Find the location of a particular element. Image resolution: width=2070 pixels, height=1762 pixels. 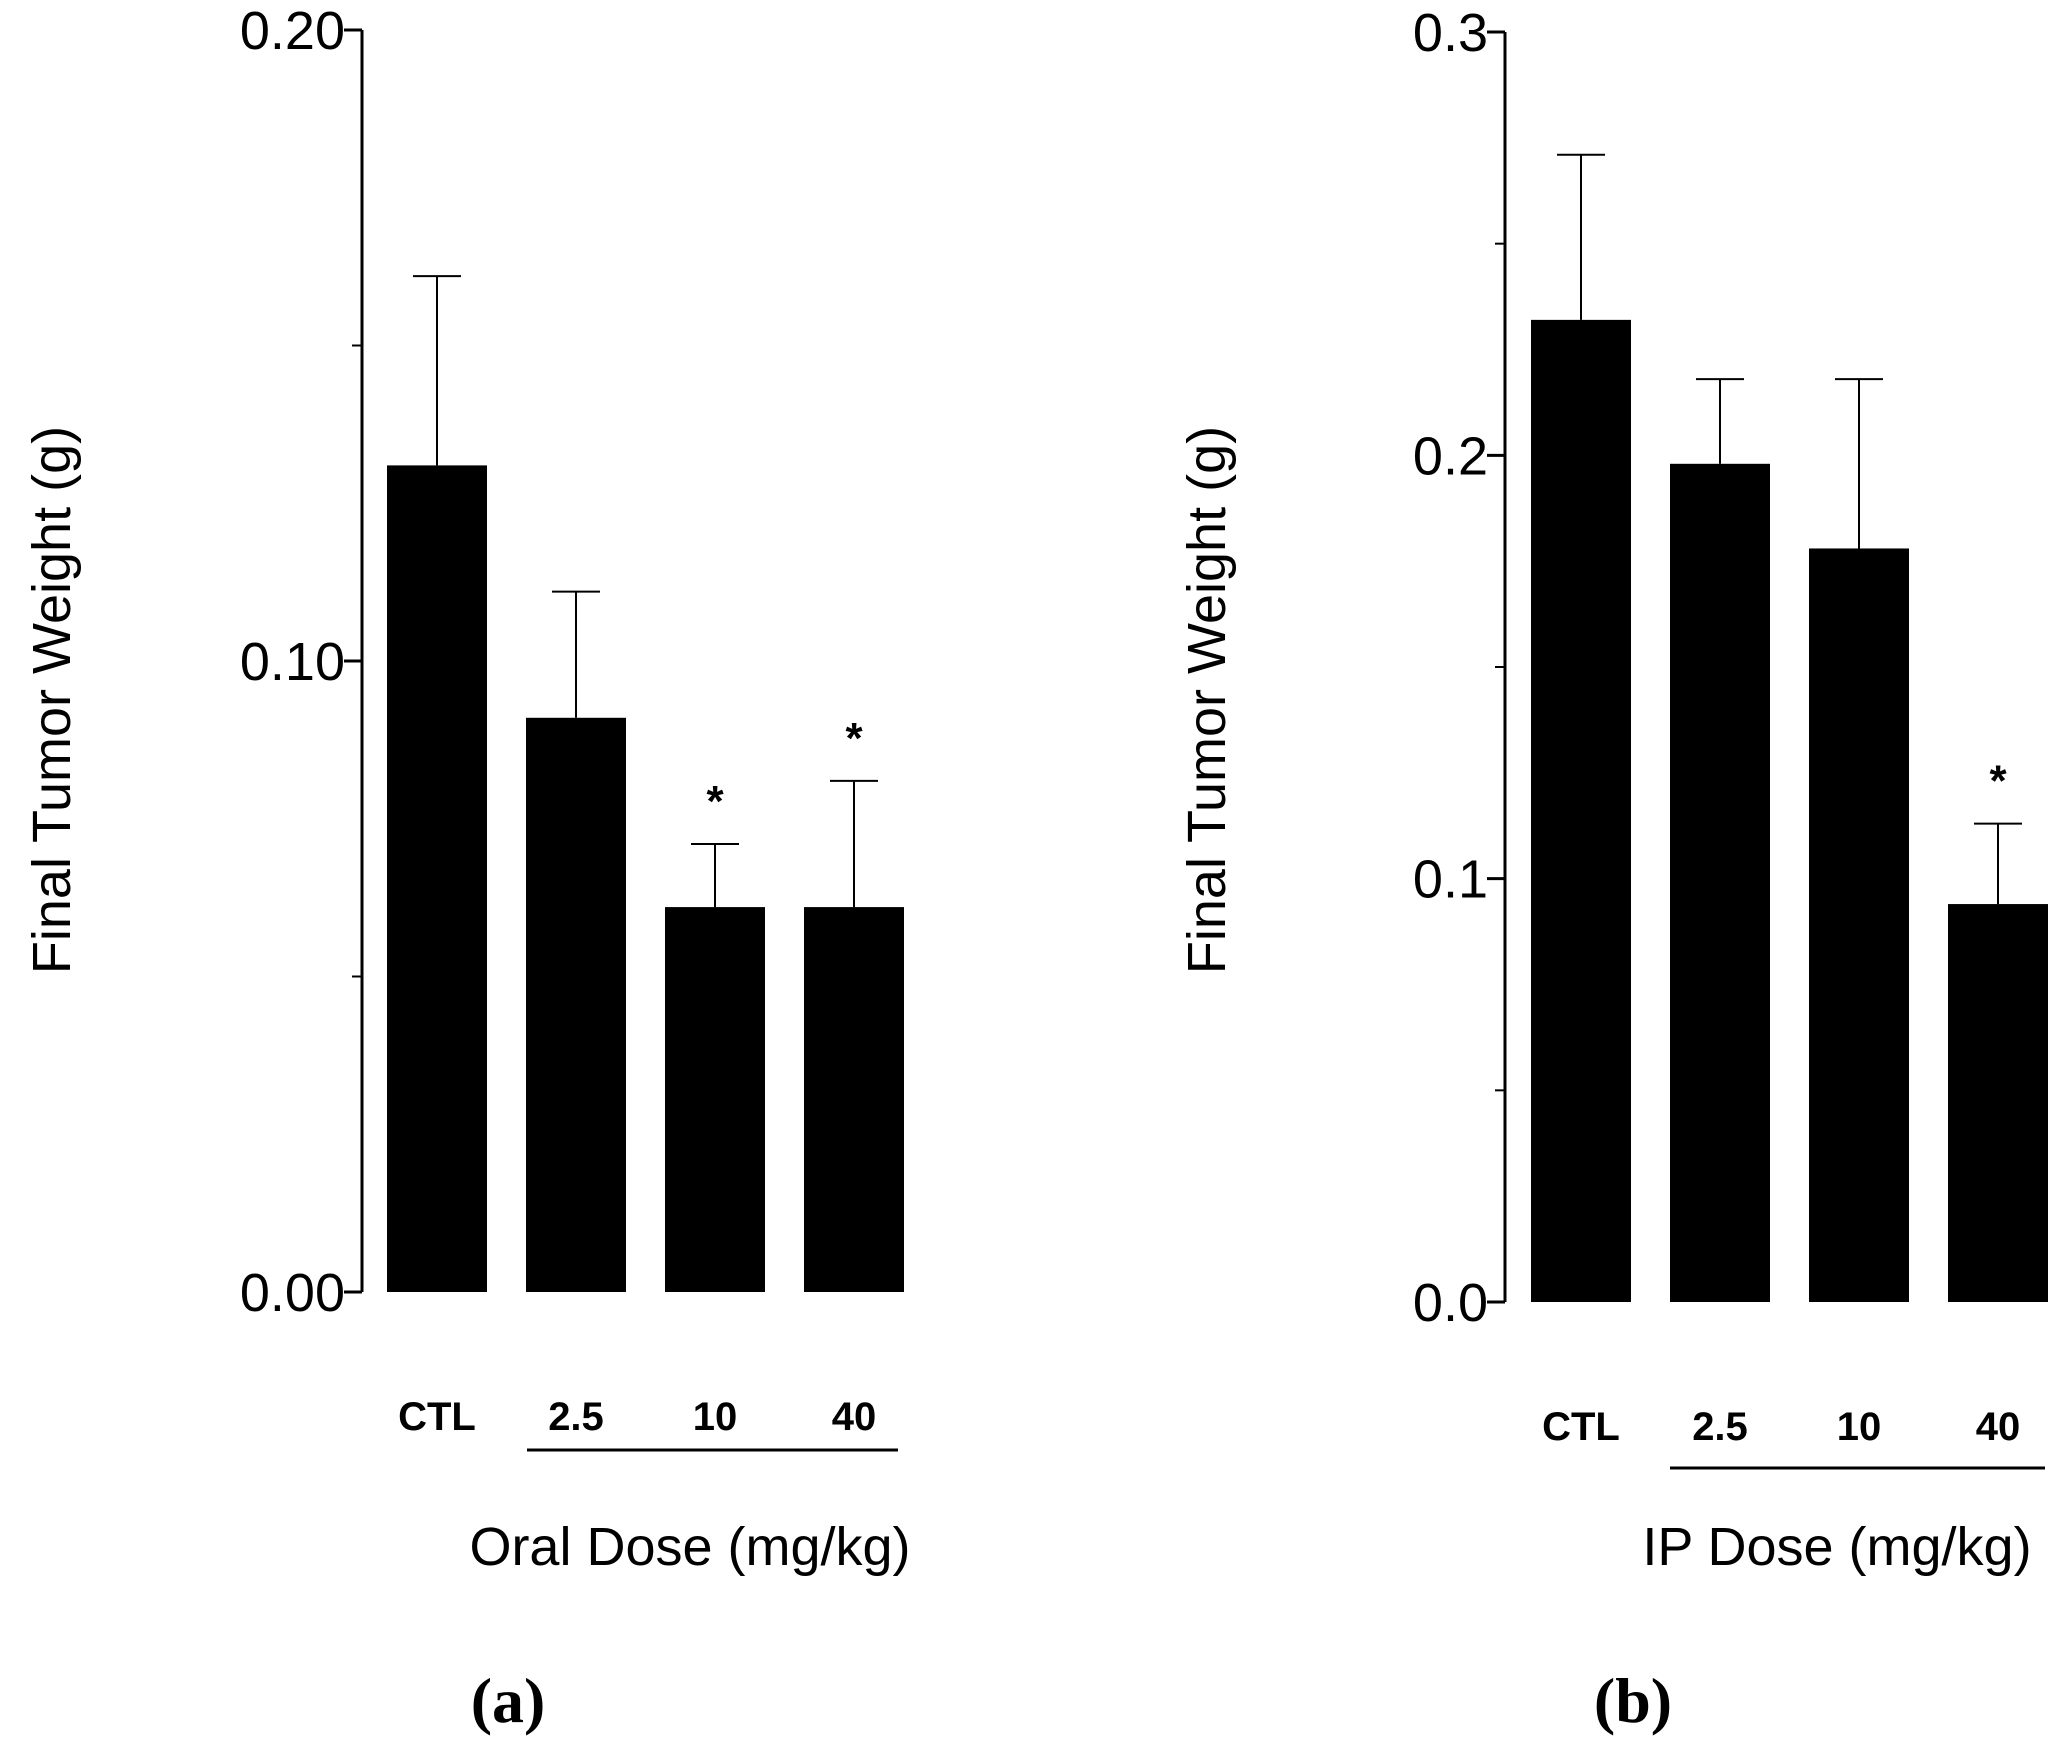

y-tick-label: 0.1 is located at coordinates (1450, 880).